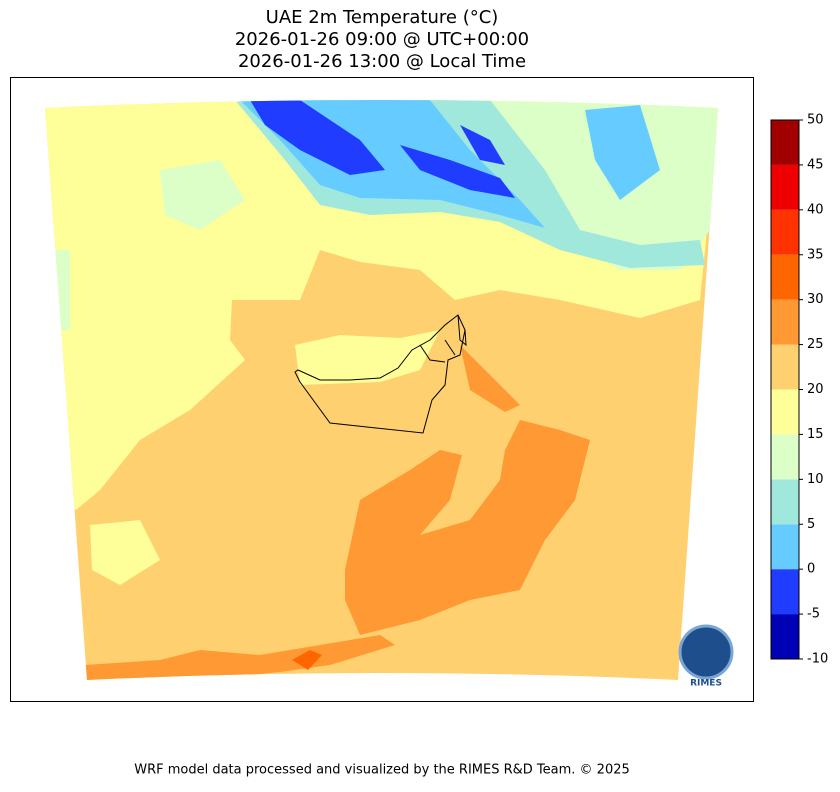 Image resolution: width=840 pixels, height=792 pixels. What do you see at coordinates (815, 299) in the screenshot?
I see `colorbar-tick-label: 30` at bounding box center [815, 299].